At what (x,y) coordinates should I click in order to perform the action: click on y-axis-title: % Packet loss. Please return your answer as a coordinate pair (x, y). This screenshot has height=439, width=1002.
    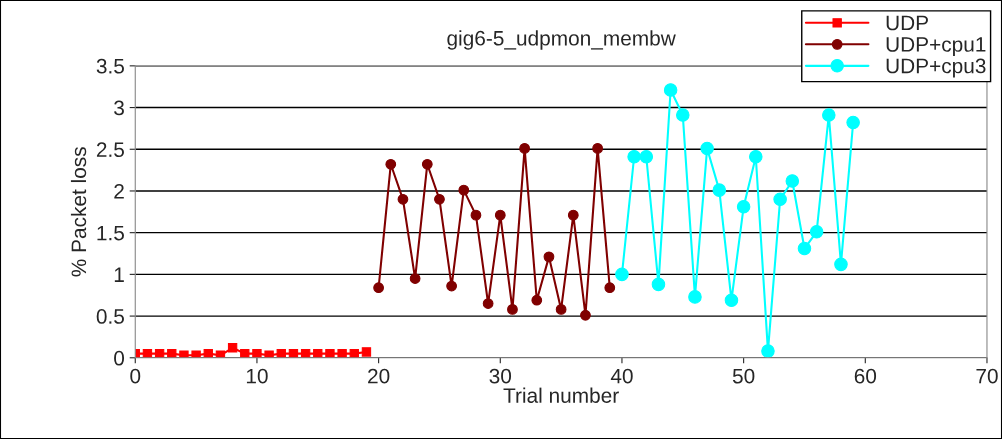
    Looking at the image, I should click on (78, 212).